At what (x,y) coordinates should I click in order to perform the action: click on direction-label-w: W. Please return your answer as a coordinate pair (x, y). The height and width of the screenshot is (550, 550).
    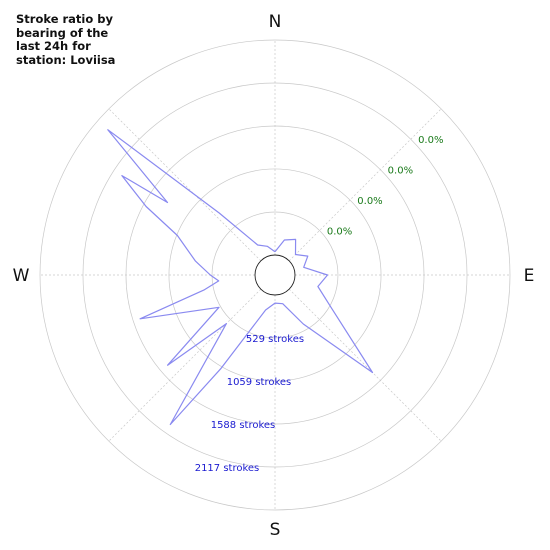
    Looking at the image, I should click on (21, 276).